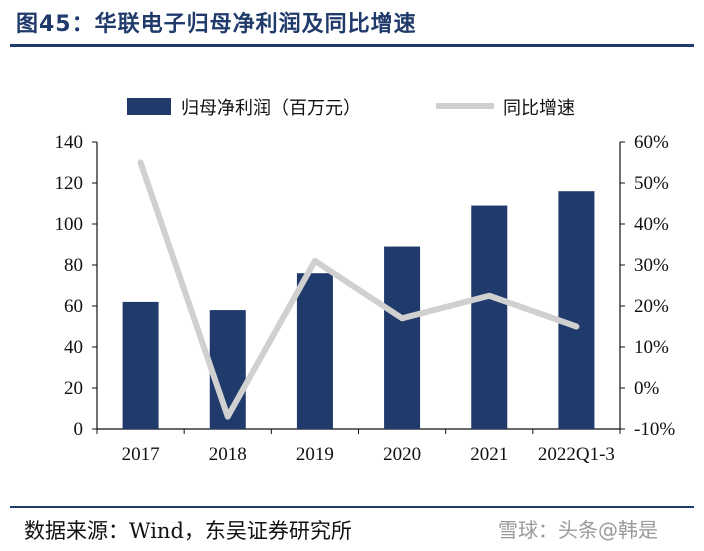  What do you see at coordinates (651, 224) in the screenshot?
I see `right-axis-tick-label: 40%` at bounding box center [651, 224].